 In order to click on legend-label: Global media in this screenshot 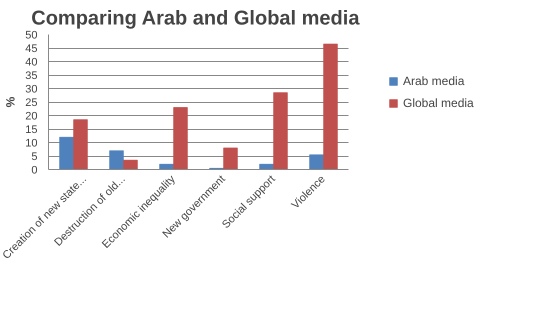, I will do `click(438, 103)`.